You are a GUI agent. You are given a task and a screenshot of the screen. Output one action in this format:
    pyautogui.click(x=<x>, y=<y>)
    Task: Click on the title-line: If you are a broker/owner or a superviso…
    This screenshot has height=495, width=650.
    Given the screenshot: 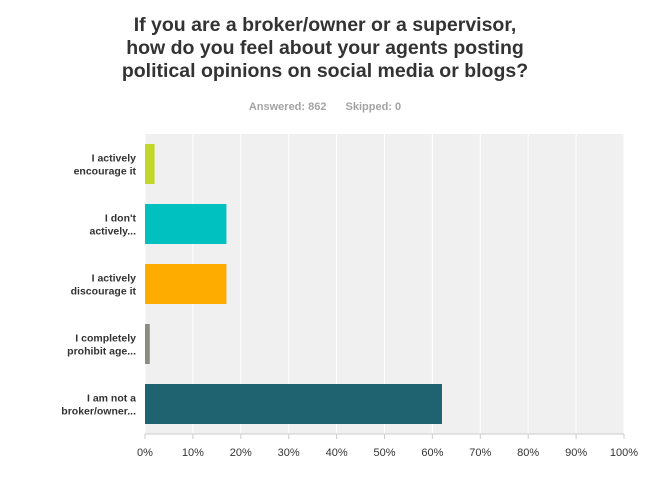 What is the action you would take?
    pyautogui.click(x=325, y=25)
    